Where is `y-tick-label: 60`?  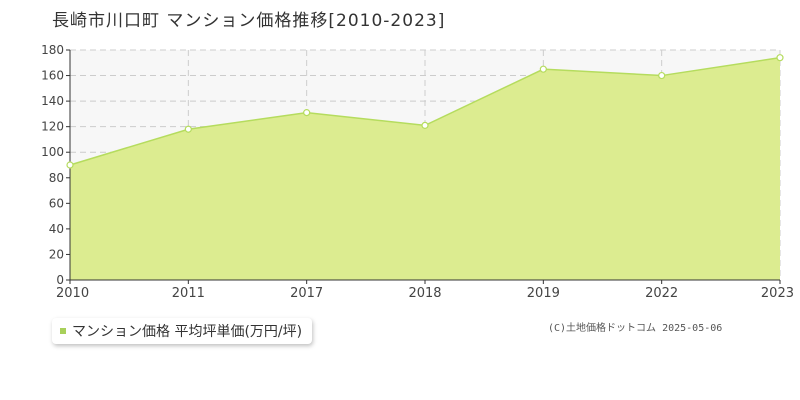 y-tick-label: 60 is located at coordinates (56, 203).